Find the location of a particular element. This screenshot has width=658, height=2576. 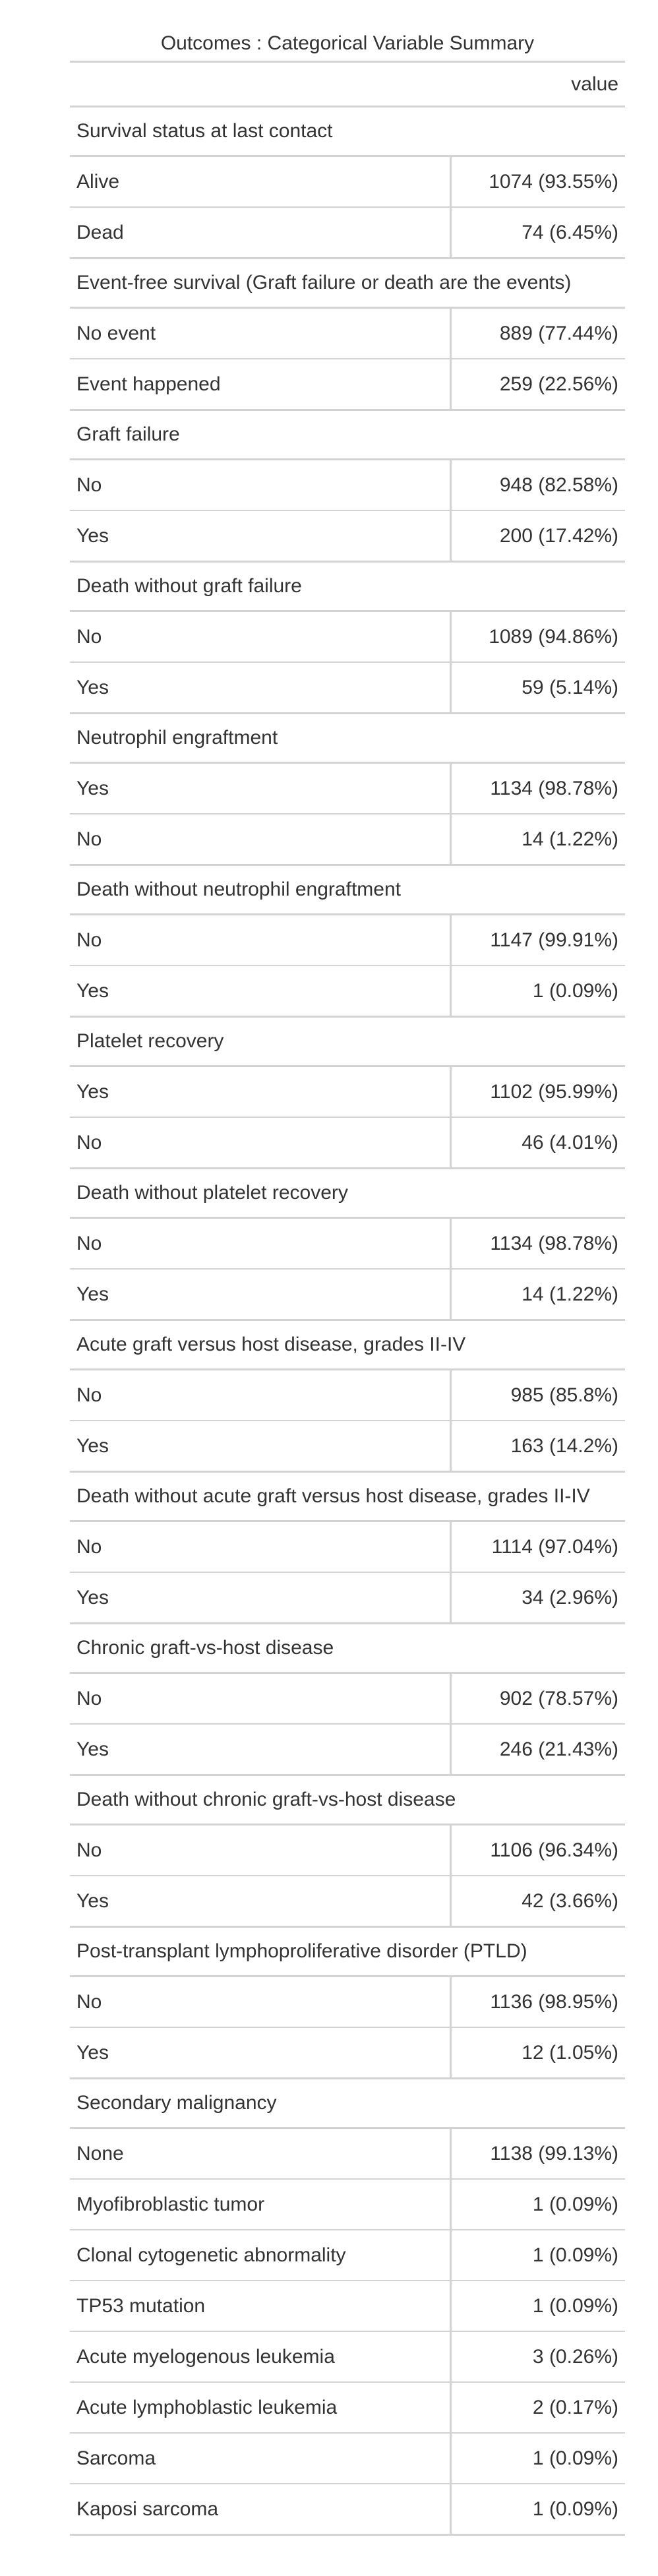

row-value: 948 (82.58%) is located at coordinates (558, 485).